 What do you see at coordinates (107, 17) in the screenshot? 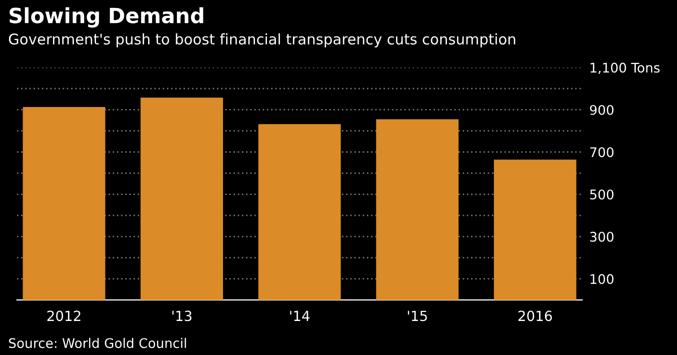
I see `chart-title: Slowing Demand` at bounding box center [107, 17].